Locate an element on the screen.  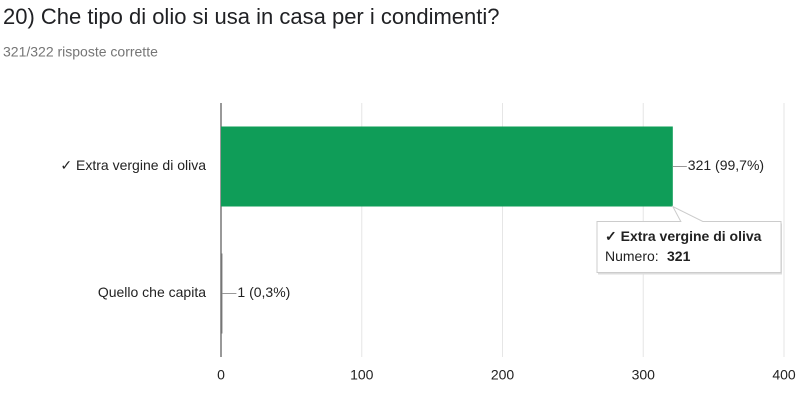
x-tick-label: 100 is located at coordinates (362, 375).